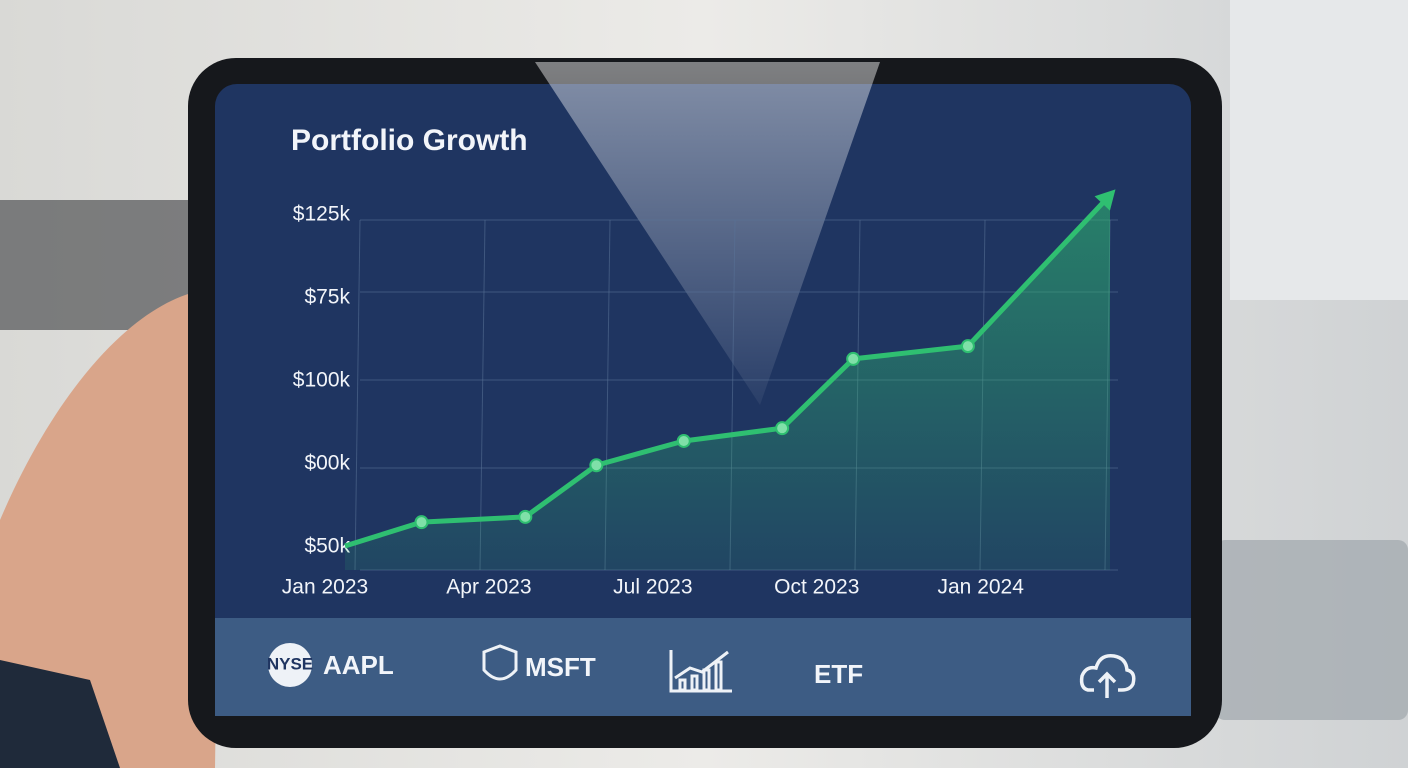  What do you see at coordinates (981, 587) in the screenshot?
I see `x-tick-label: Jan 2024` at bounding box center [981, 587].